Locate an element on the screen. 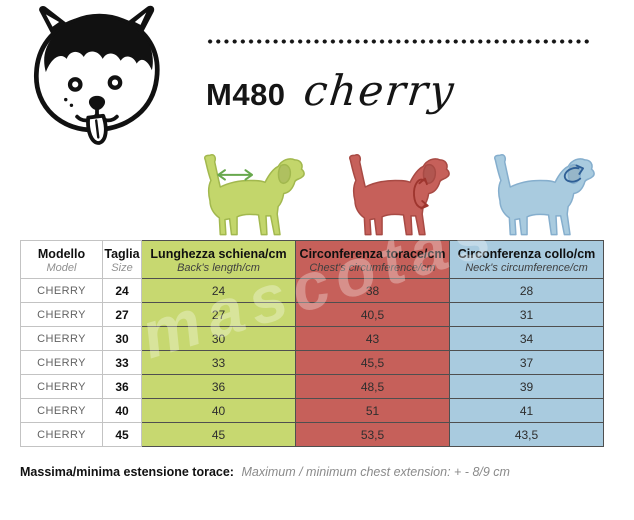  page-title: M480 cherry is located at coordinates (332, 90).